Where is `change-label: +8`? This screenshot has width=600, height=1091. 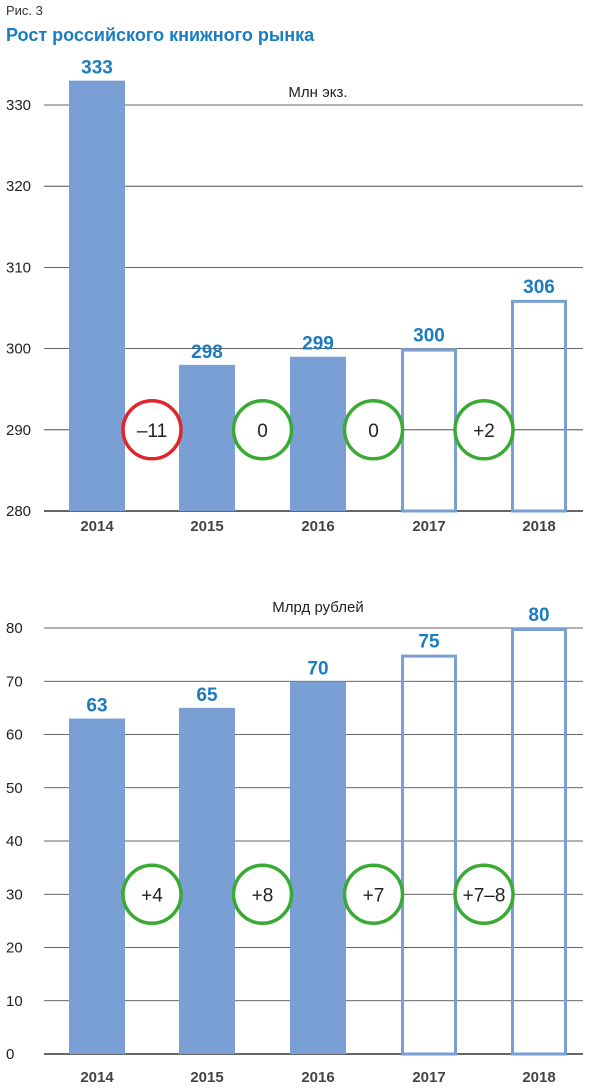
change-label: +8 is located at coordinates (263, 895).